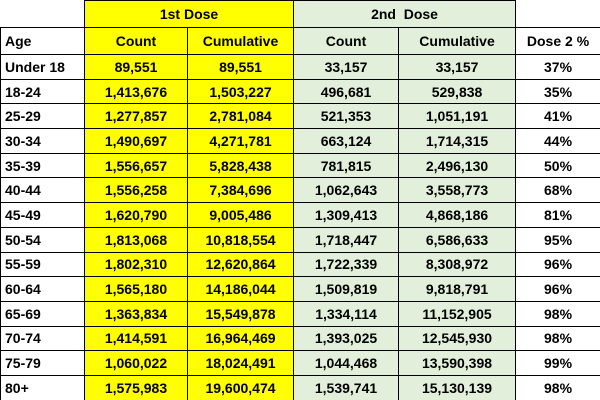 This screenshot has height=400, width=600. What do you see at coordinates (240, 387) in the screenshot?
I see `value-cell: 19,600,474` at bounding box center [240, 387].